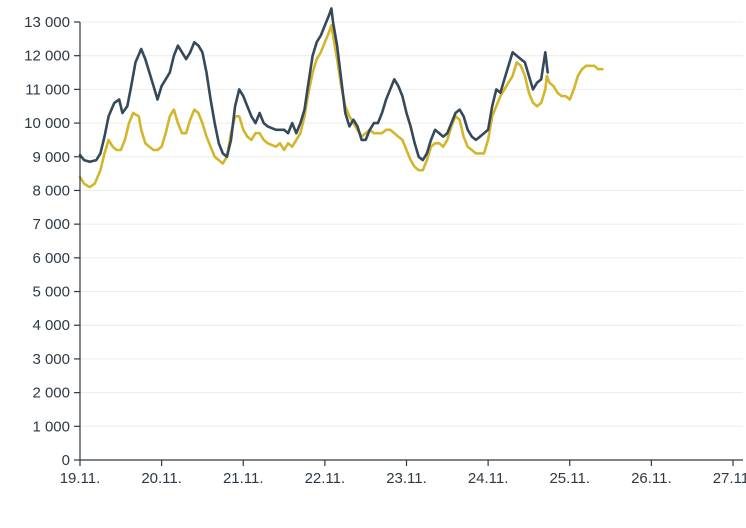  What do you see at coordinates (51, 359) in the screenshot?
I see `y-tick-label: 3 000` at bounding box center [51, 359].